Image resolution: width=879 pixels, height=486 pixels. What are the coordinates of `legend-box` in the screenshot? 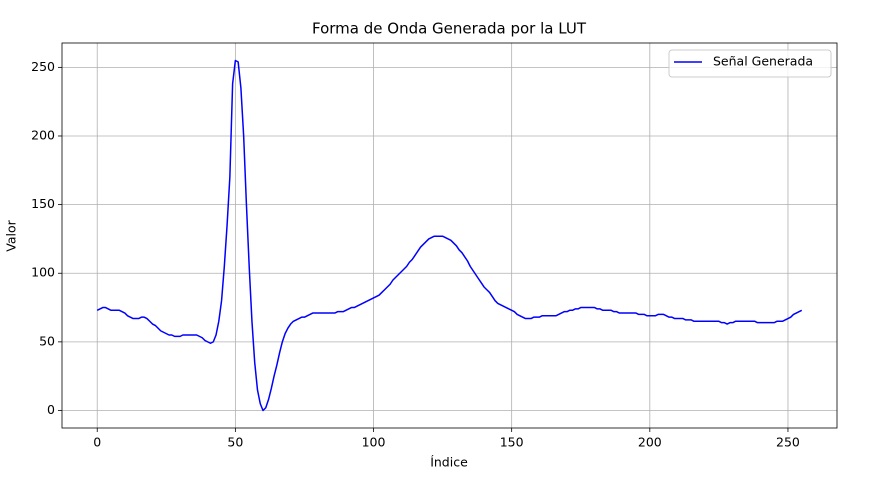 It's located at (750, 63).